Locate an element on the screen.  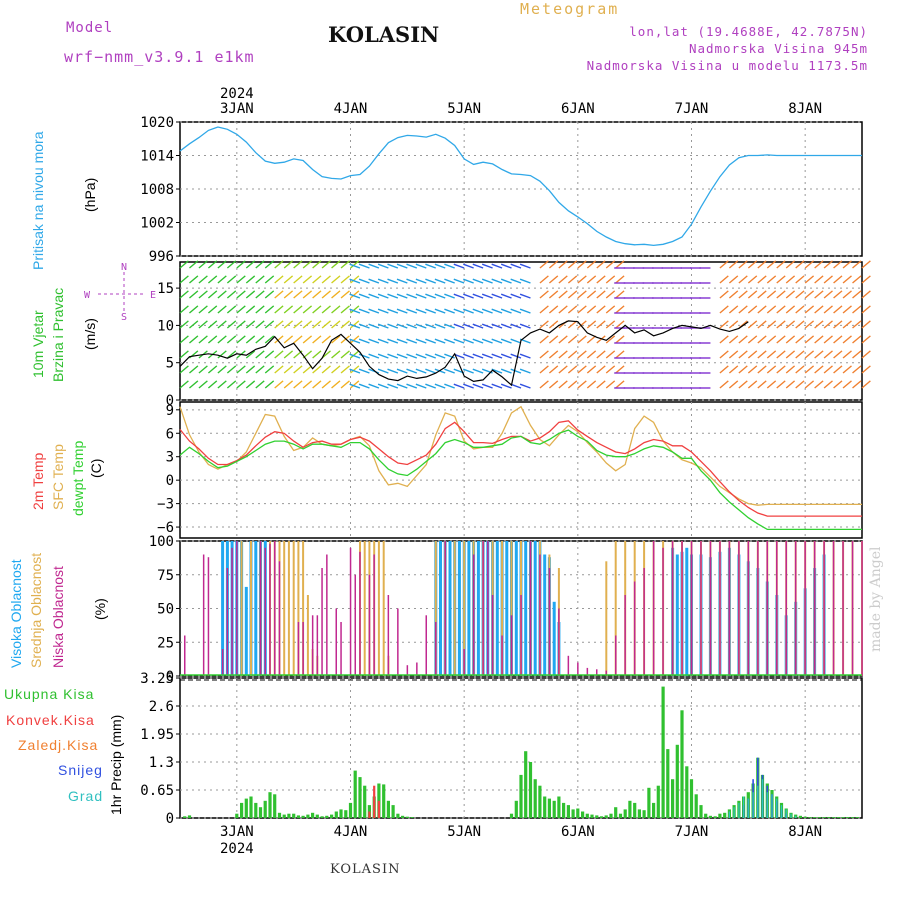
day-label-top: 7JAN is located at coordinates (692, 109).